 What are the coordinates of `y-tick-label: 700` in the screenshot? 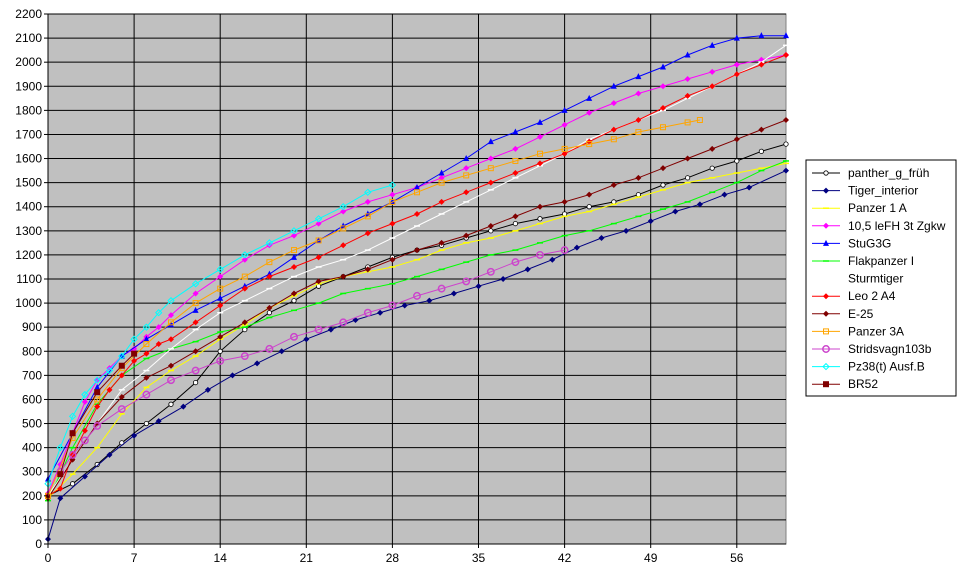 It's located at (32, 375).